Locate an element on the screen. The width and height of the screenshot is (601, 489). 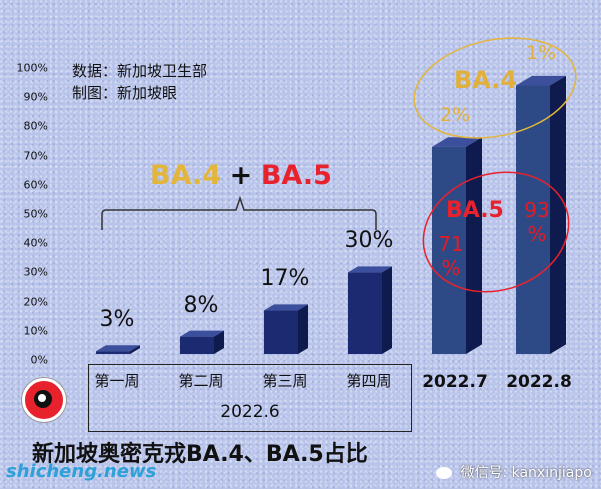
y-tick-label: 0% is located at coordinates (39, 360).